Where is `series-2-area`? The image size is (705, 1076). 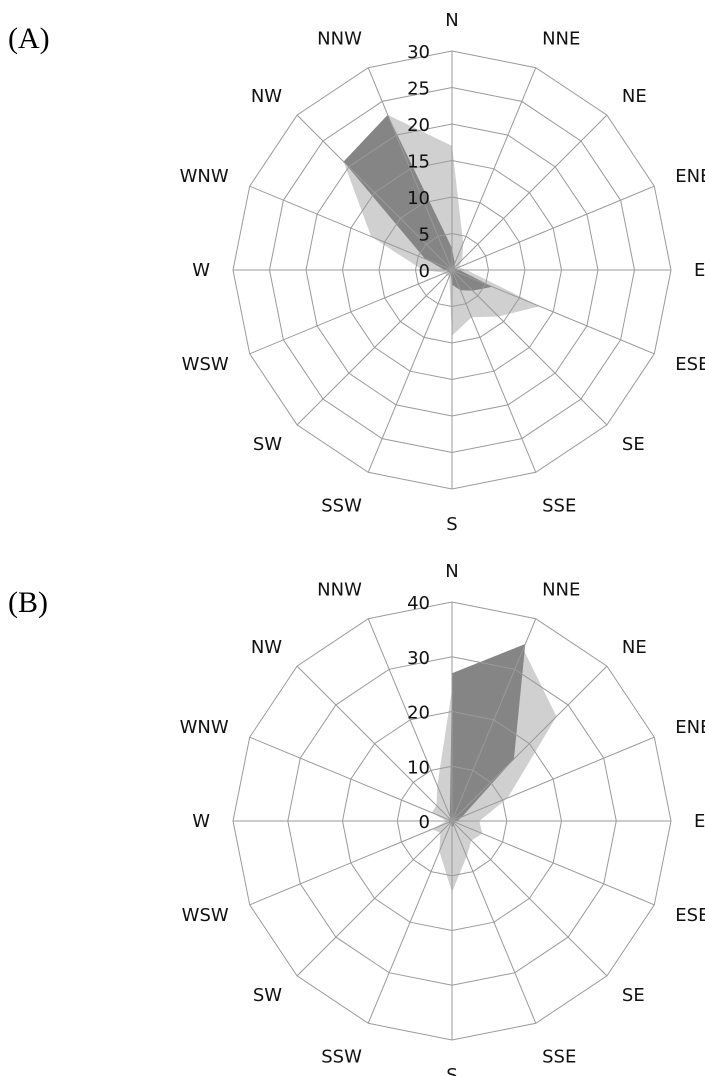 series-2-area is located at coordinates (418, 202).